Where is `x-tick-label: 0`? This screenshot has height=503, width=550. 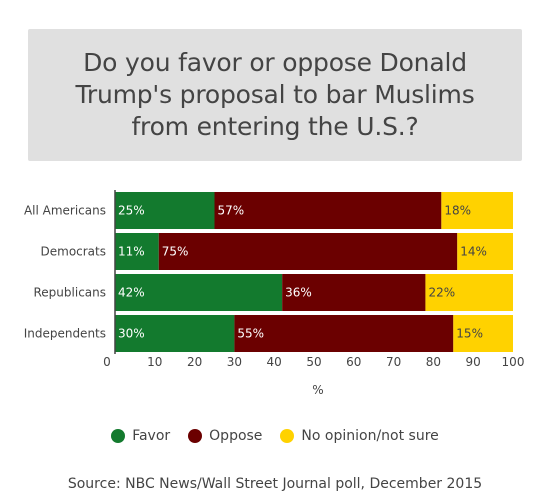
x-tick-label: 0 is located at coordinates (107, 362).